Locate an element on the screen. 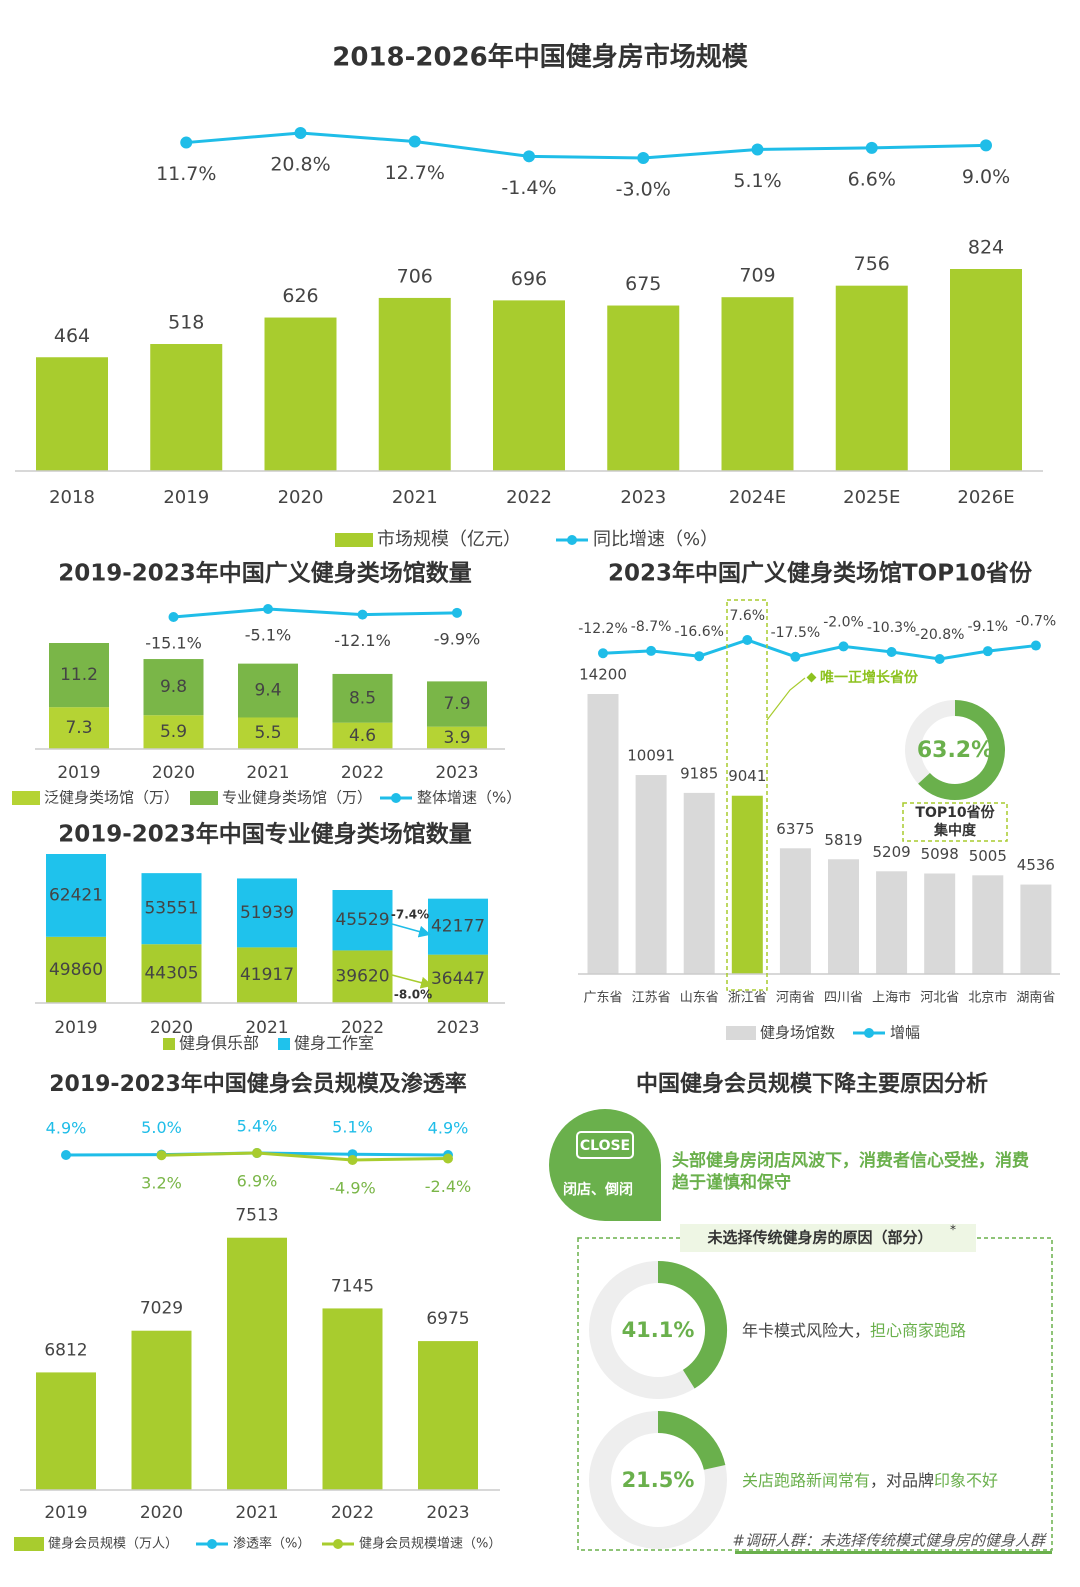  badge-icon-text: CLOSE is located at coordinates (605, 1146).